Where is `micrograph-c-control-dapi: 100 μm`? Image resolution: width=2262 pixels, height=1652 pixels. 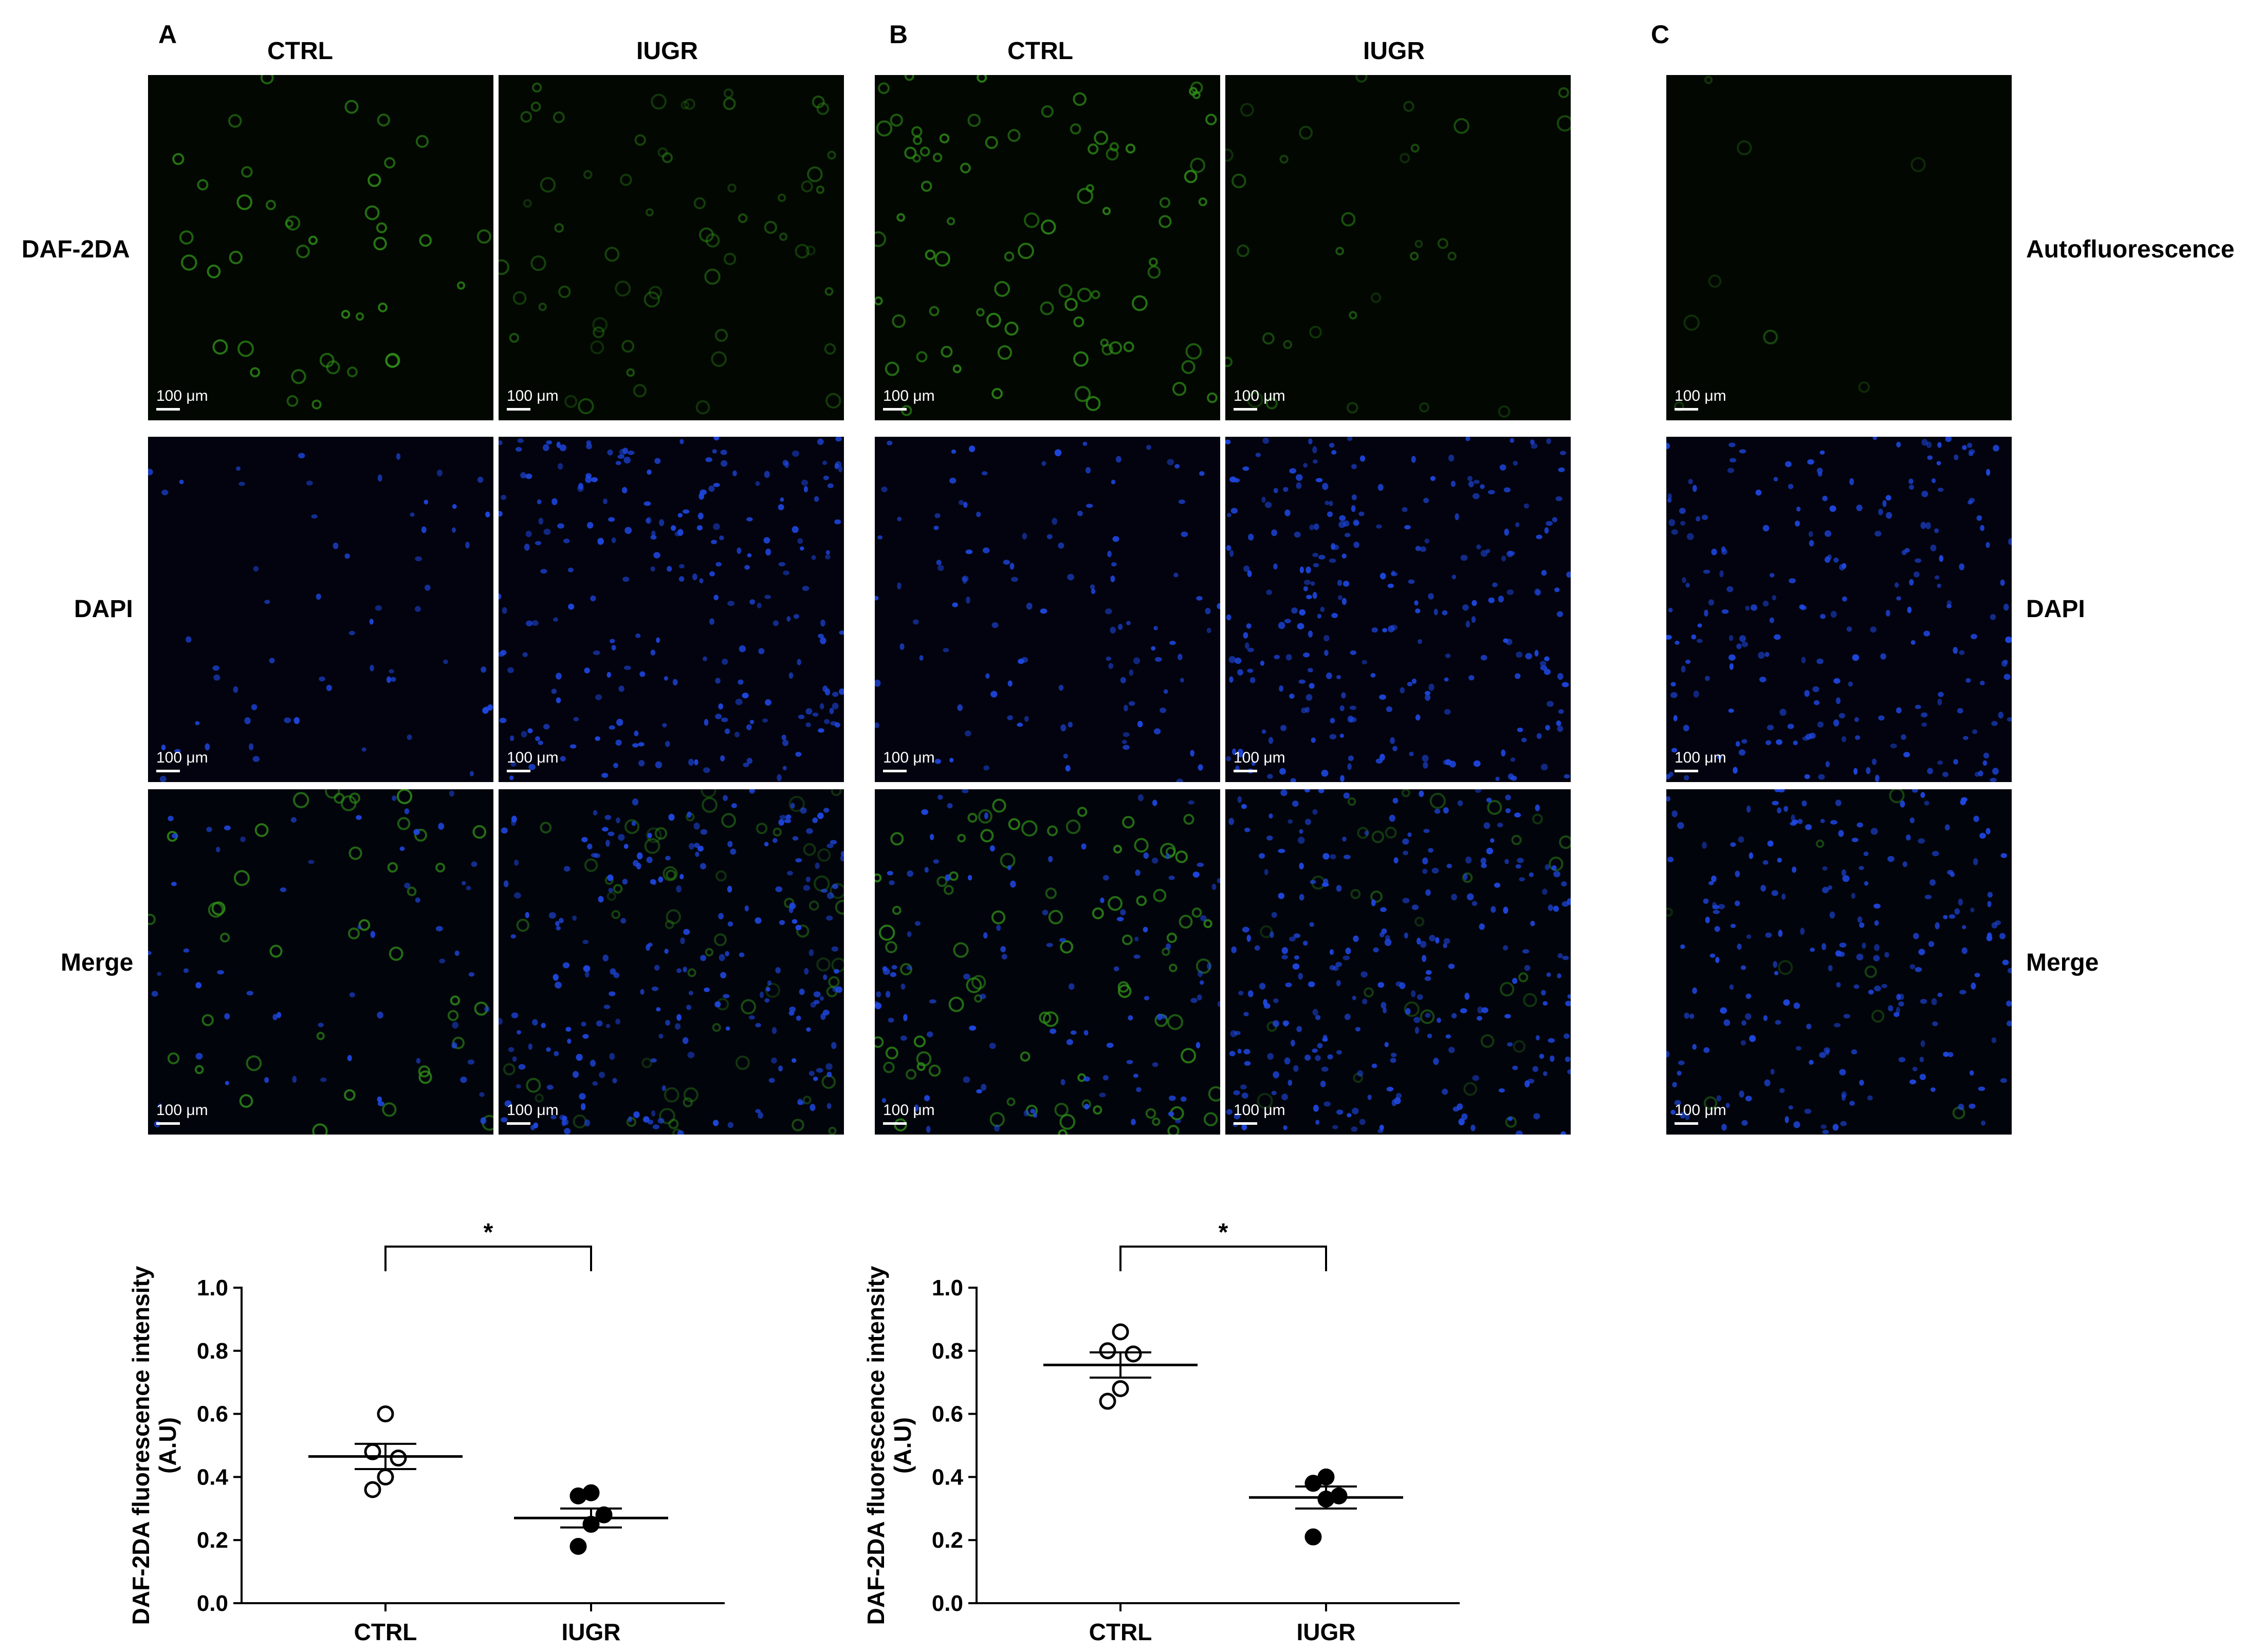 micrograph-c-control-dapi: 100 μm is located at coordinates (1839, 609).